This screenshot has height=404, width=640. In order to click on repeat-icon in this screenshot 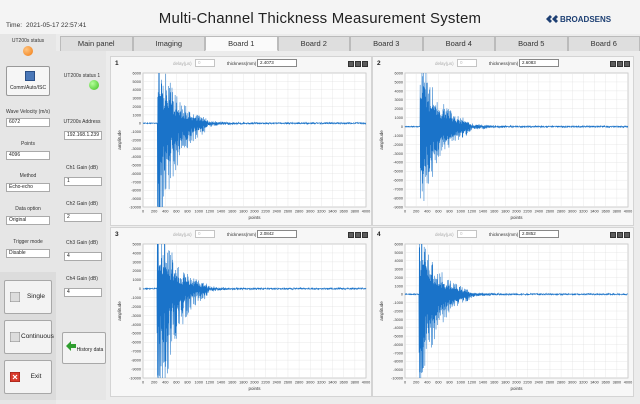, I will do `click(15, 337)`.